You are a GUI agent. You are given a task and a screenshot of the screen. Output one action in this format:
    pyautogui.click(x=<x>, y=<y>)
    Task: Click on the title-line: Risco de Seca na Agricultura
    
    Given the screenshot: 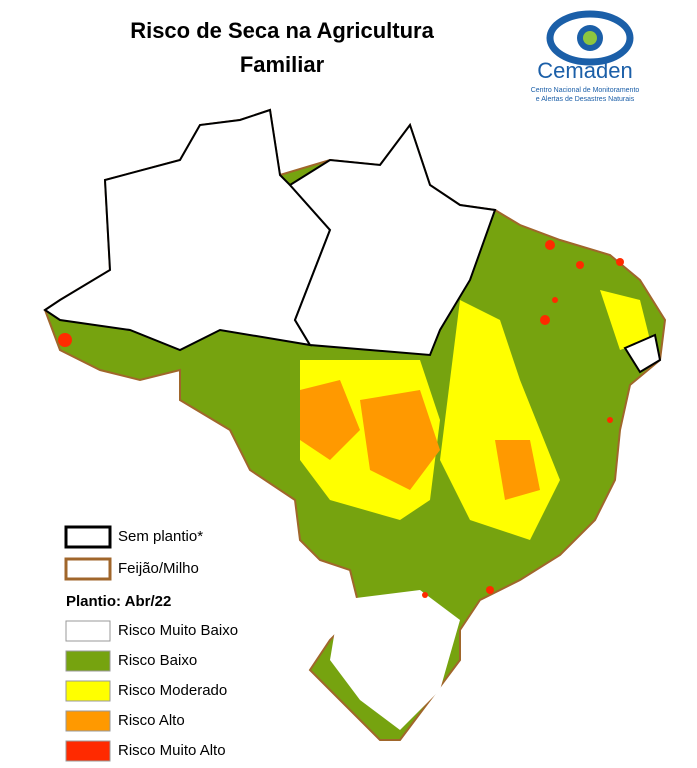 What is the action you would take?
    pyautogui.click(x=282, y=30)
    